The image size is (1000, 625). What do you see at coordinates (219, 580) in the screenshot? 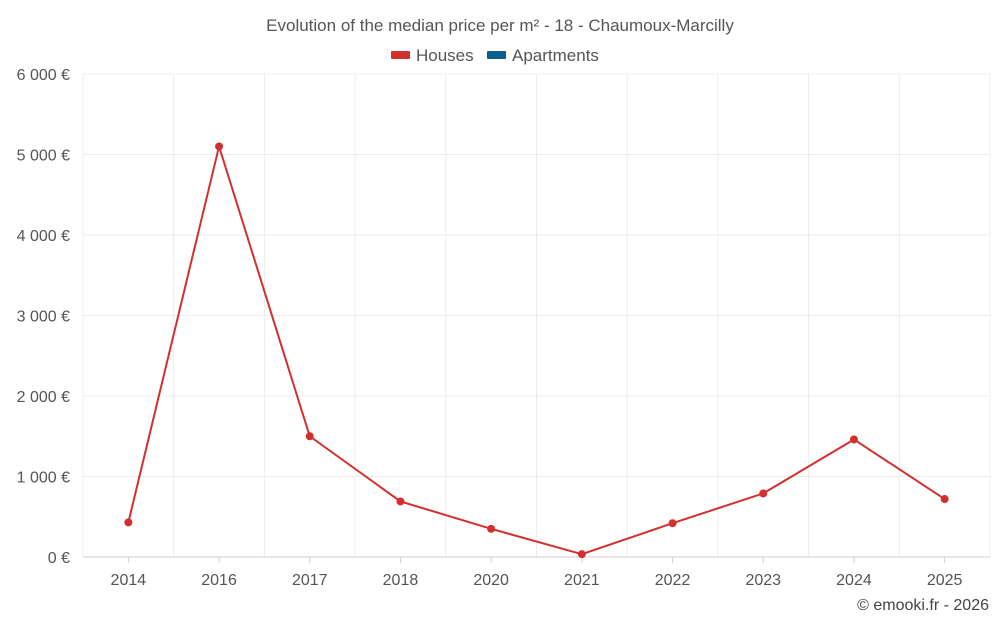
I see `x-tick-label: 2016` at bounding box center [219, 580].